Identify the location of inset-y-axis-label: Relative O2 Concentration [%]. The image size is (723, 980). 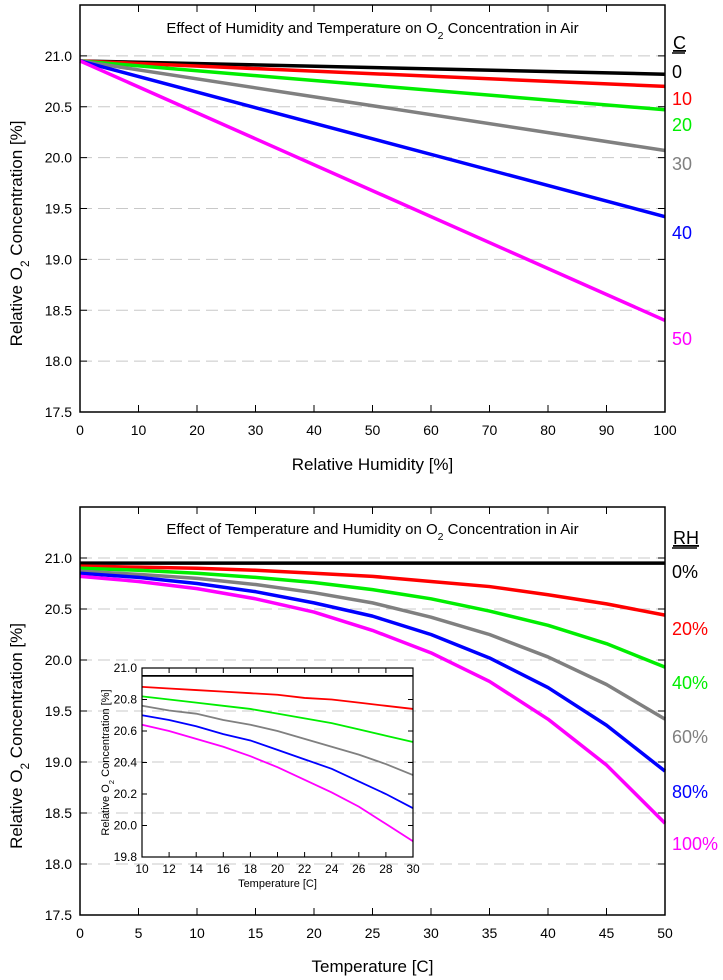
(108, 762).